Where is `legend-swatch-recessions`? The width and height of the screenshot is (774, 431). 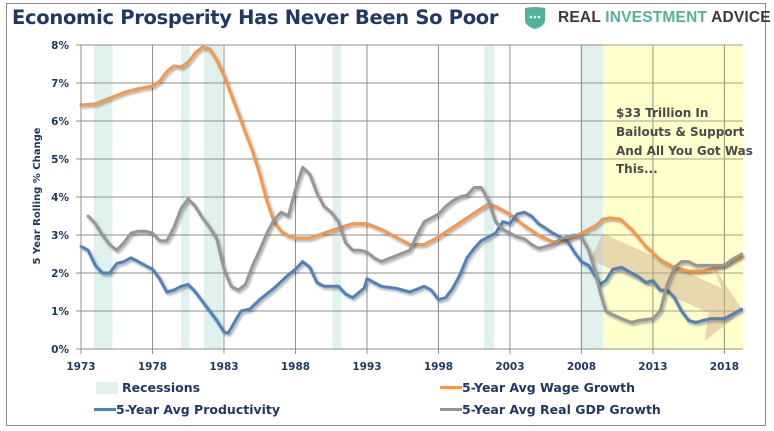 legend-swatch-recessions is located at coordinates (107, 387).